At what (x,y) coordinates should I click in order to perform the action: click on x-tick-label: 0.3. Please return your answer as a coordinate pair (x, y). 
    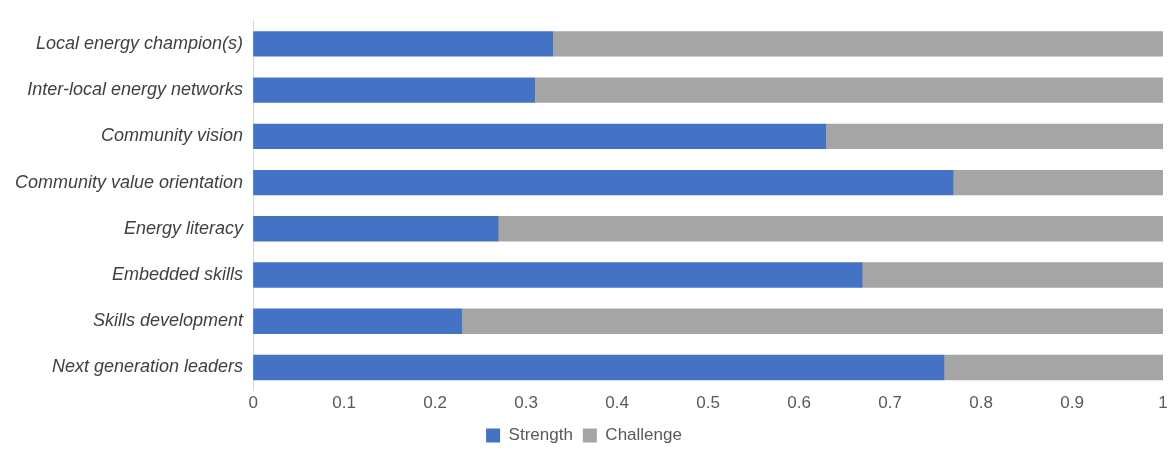
    Looking at the image, I should click on (526, 403).